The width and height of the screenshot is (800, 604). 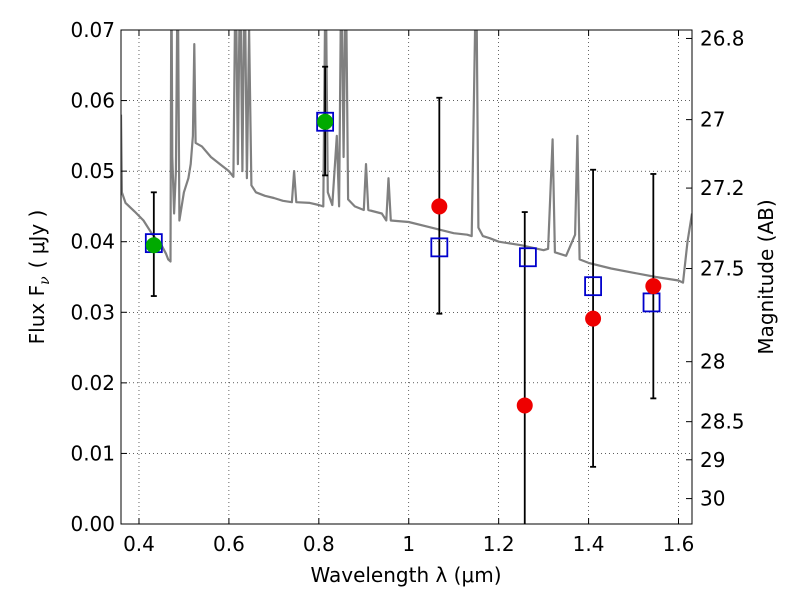 I want to click on y2-tick-label: 27, so click(x=712, y=120).